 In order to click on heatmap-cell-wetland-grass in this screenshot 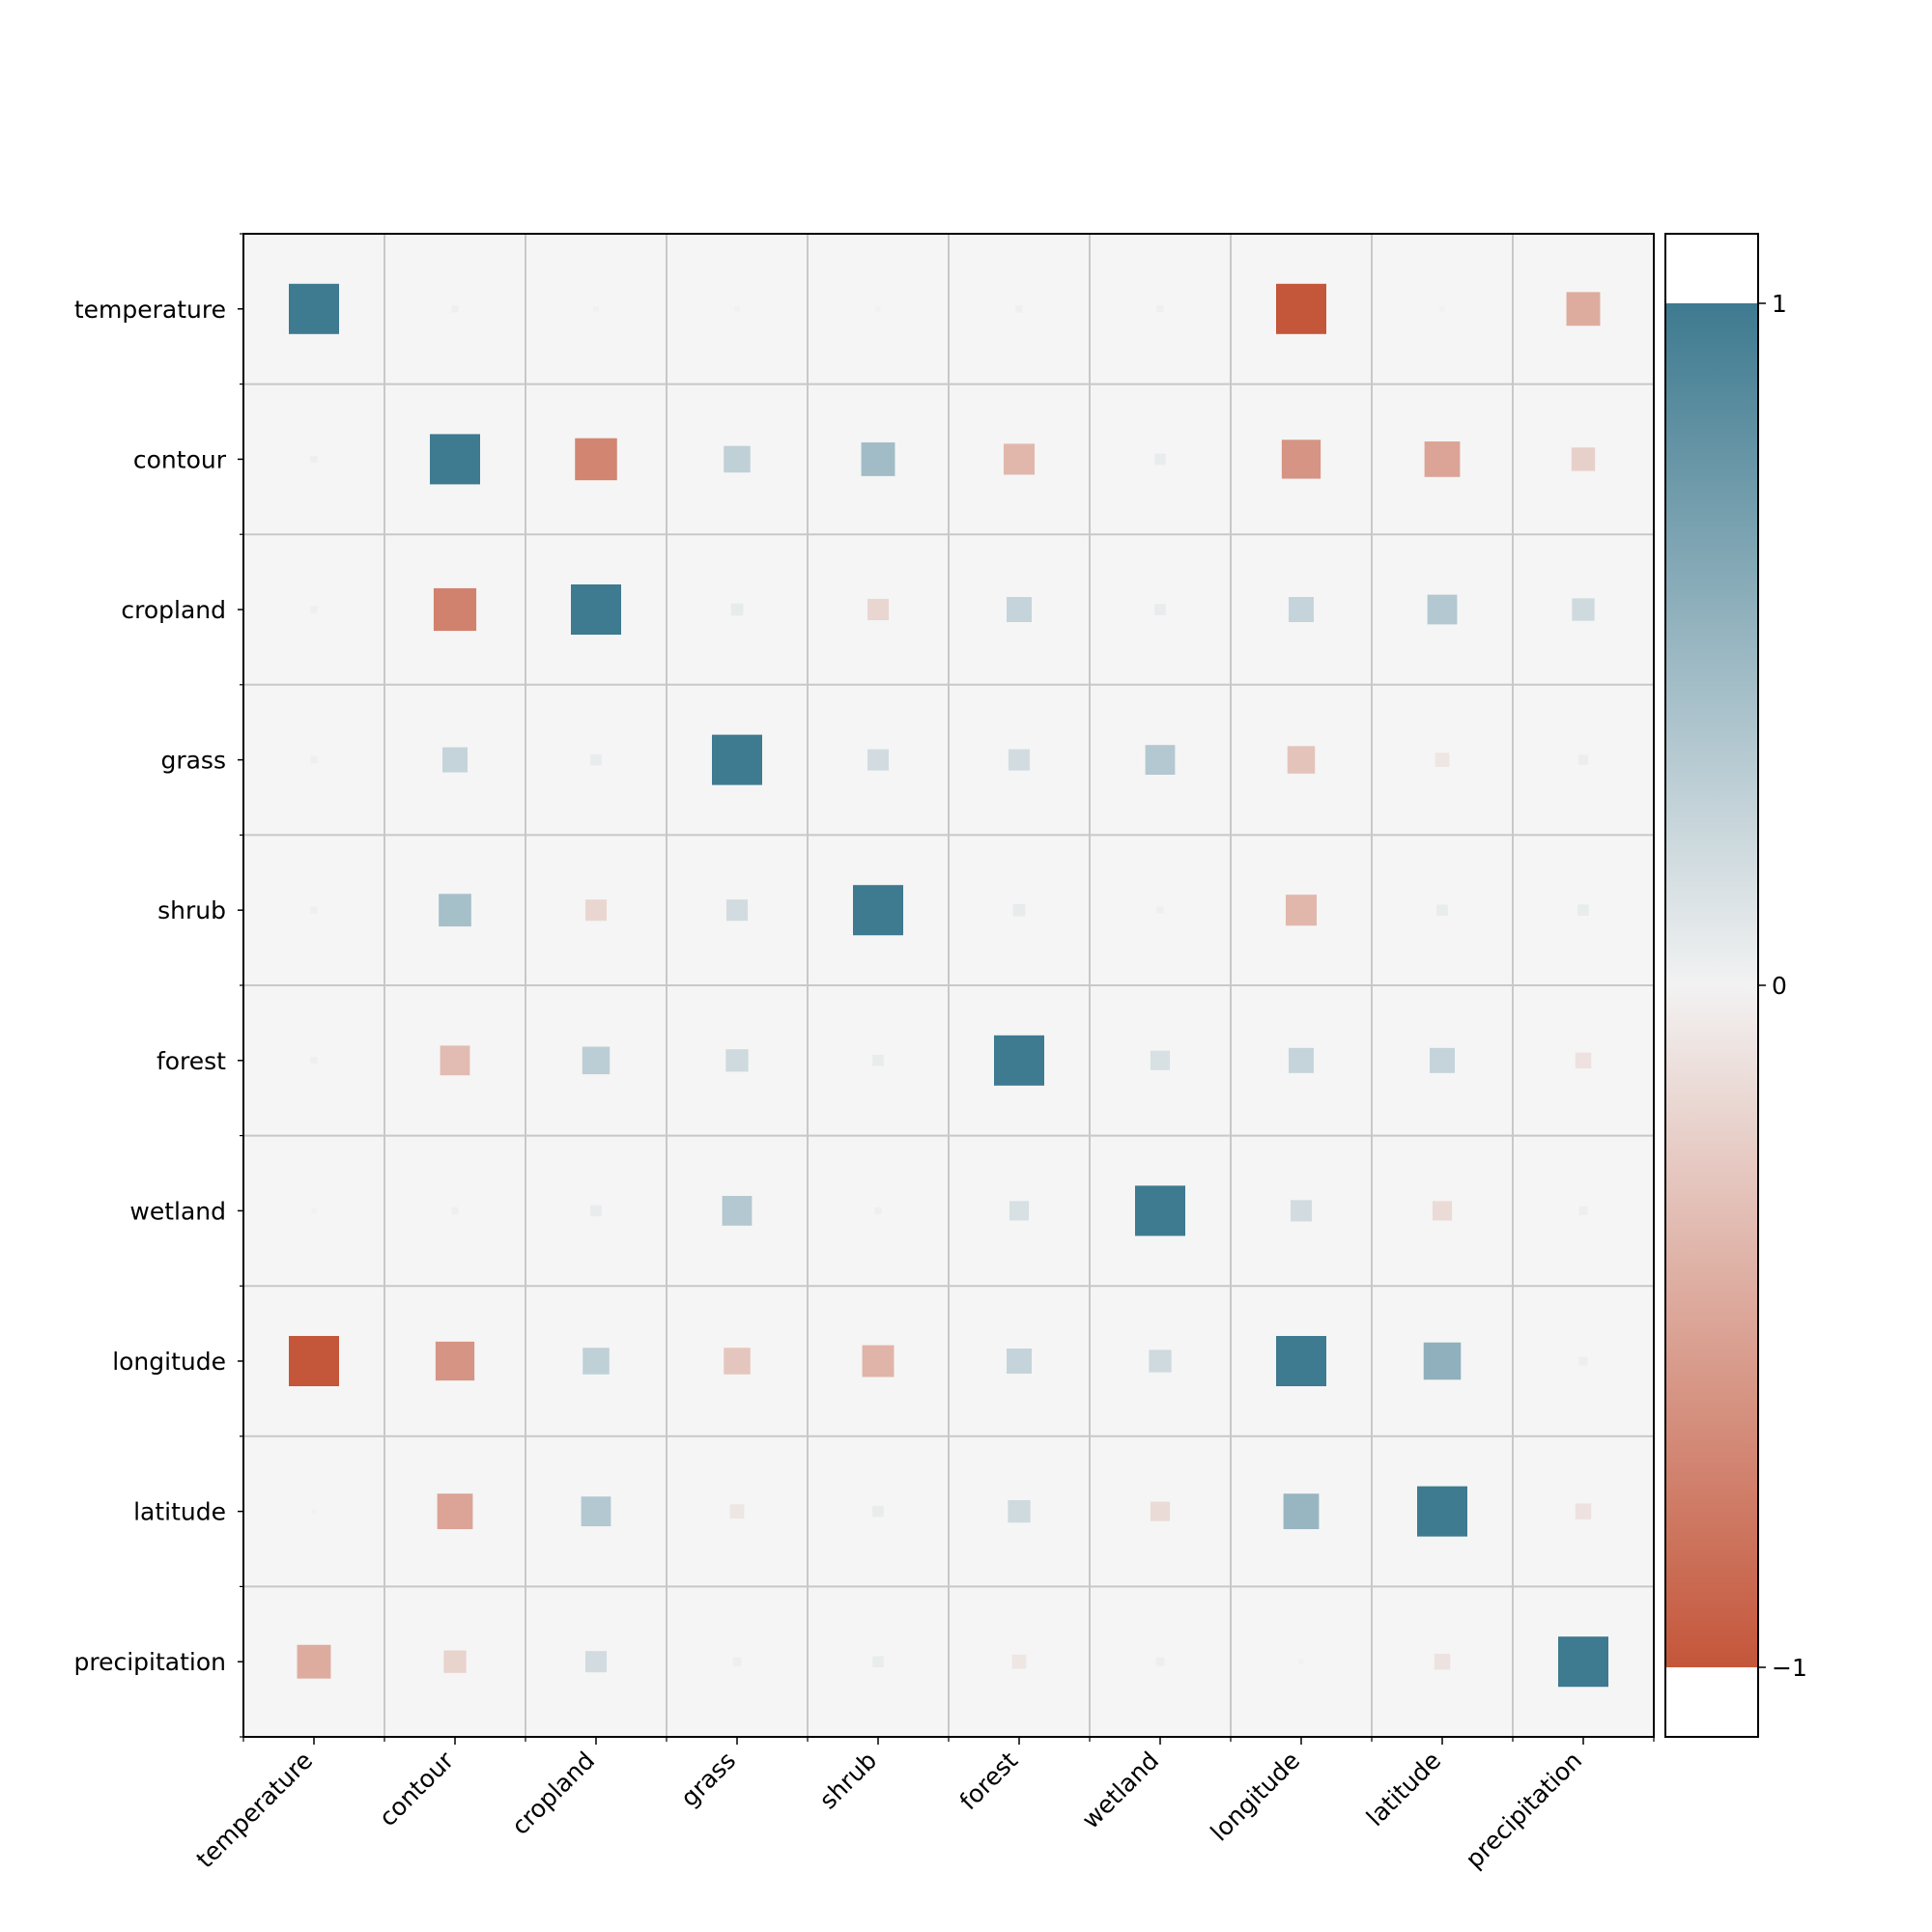, I will do `click(737, 1211)`.